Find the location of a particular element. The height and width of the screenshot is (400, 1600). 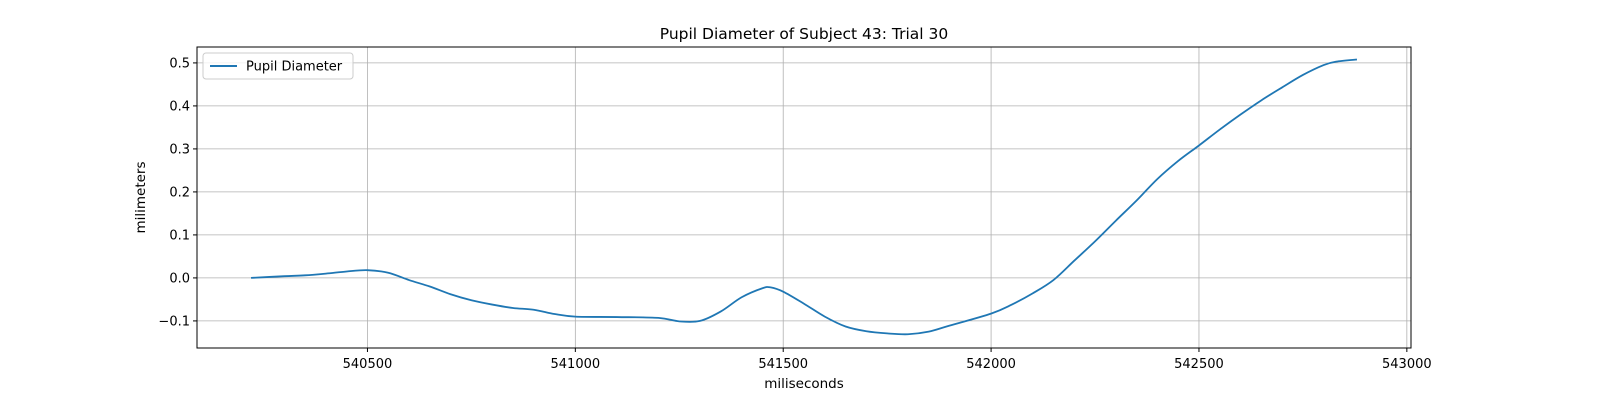

y-tick-label: 0.1 is located at coordinates (179, 235).